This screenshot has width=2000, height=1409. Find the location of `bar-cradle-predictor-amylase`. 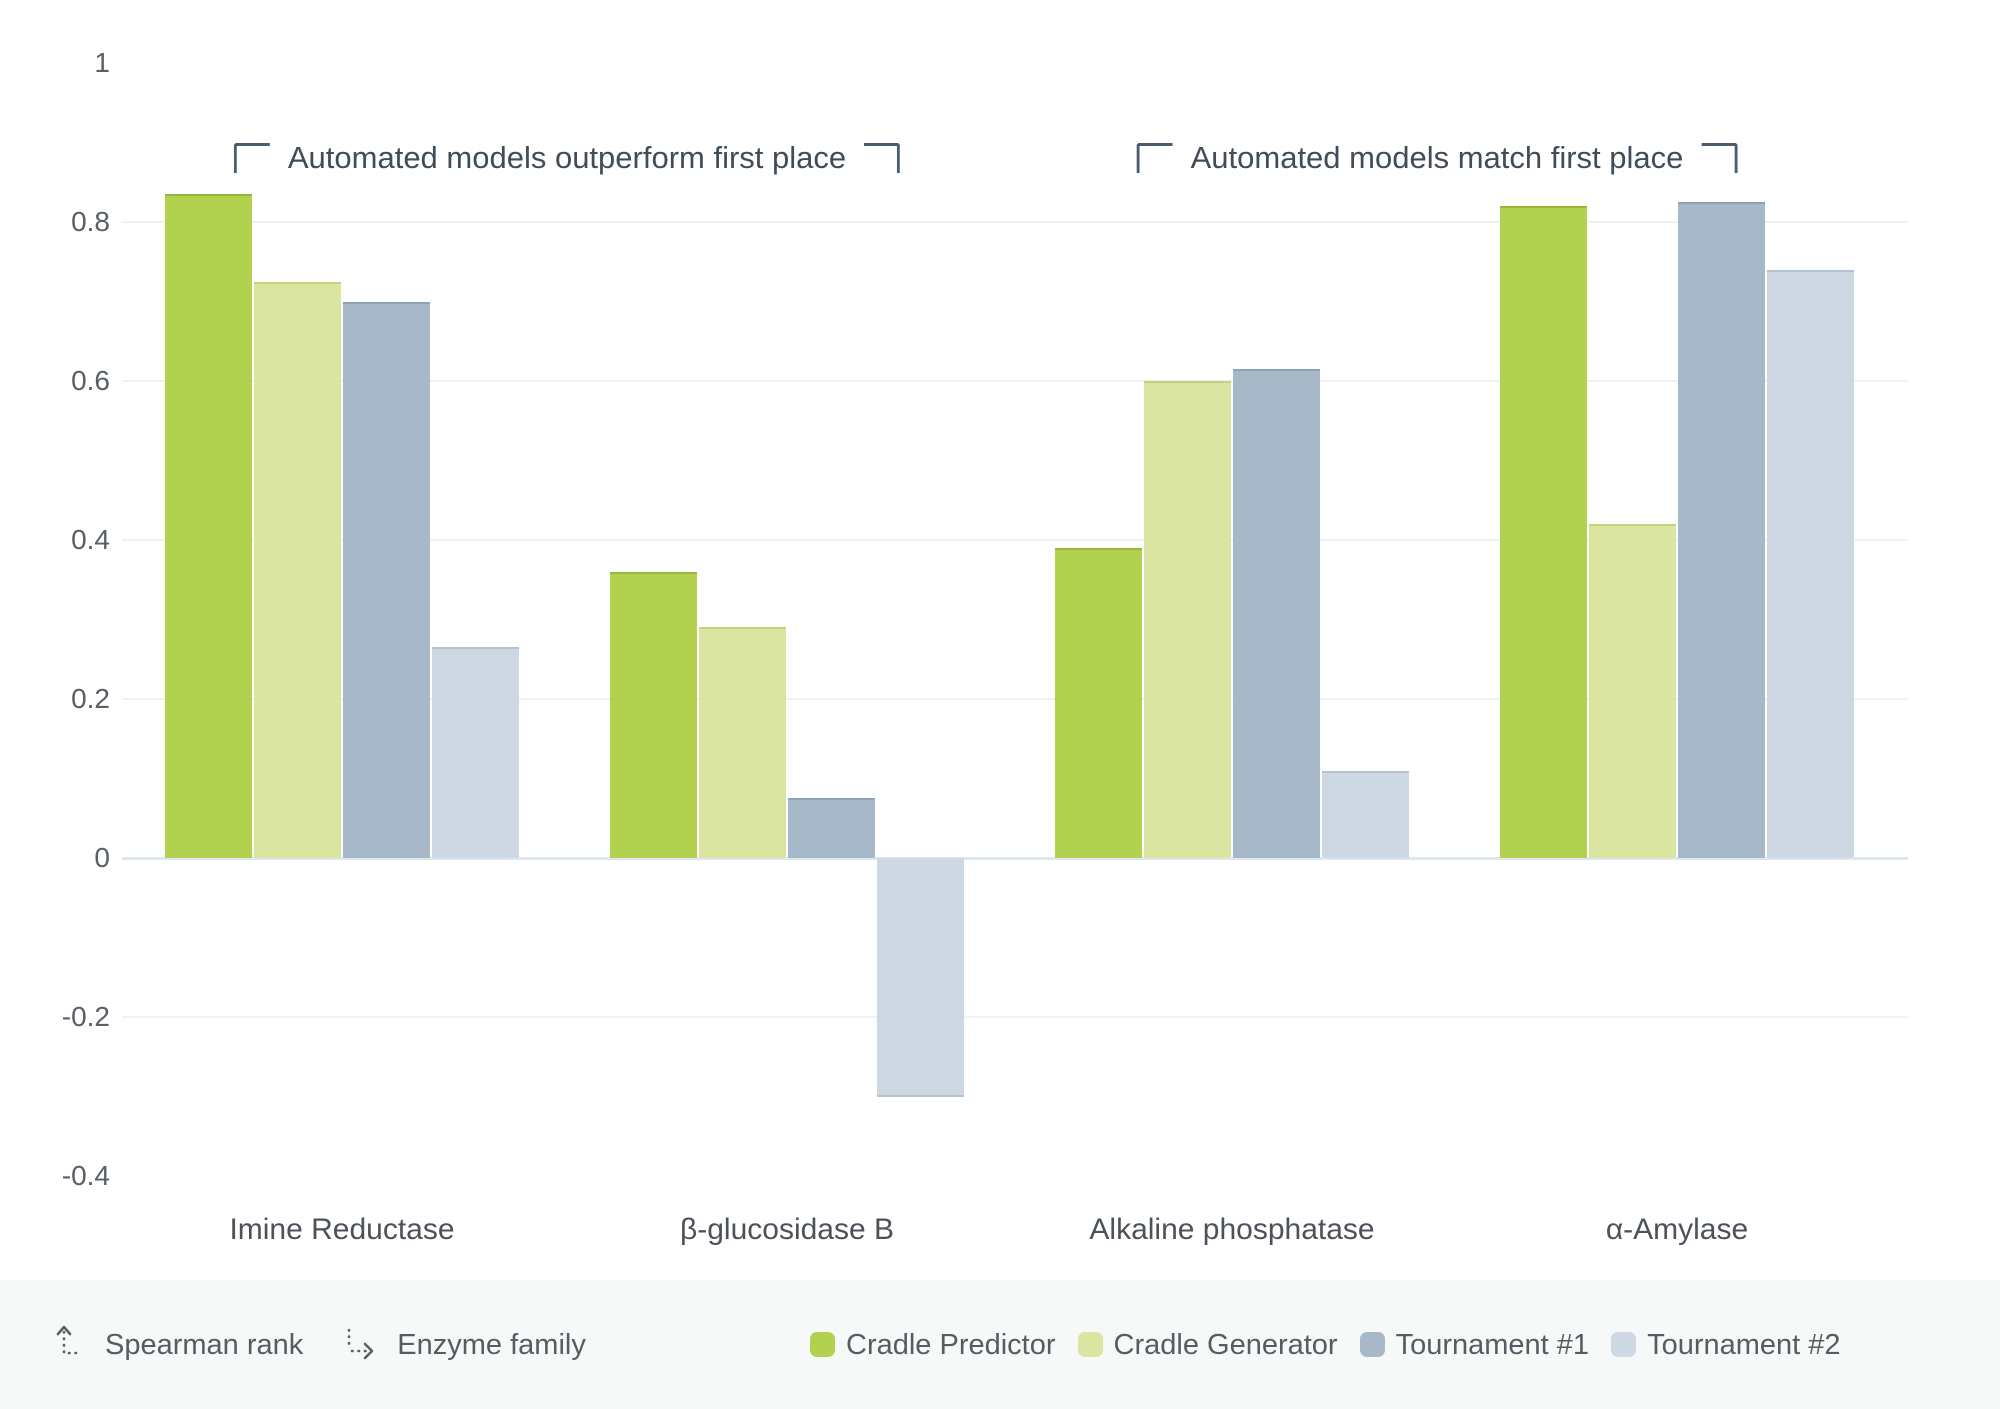

bar-cradle-predictor-amylase is located at coordinates (1543, 532).